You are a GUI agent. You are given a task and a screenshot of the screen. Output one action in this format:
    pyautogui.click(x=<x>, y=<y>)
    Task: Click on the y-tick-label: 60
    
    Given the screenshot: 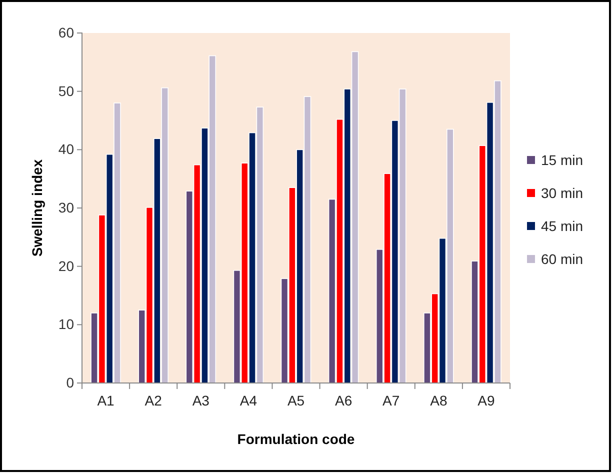 What is the action you would take?
    pyautogui.click(x=66, y=32)
    